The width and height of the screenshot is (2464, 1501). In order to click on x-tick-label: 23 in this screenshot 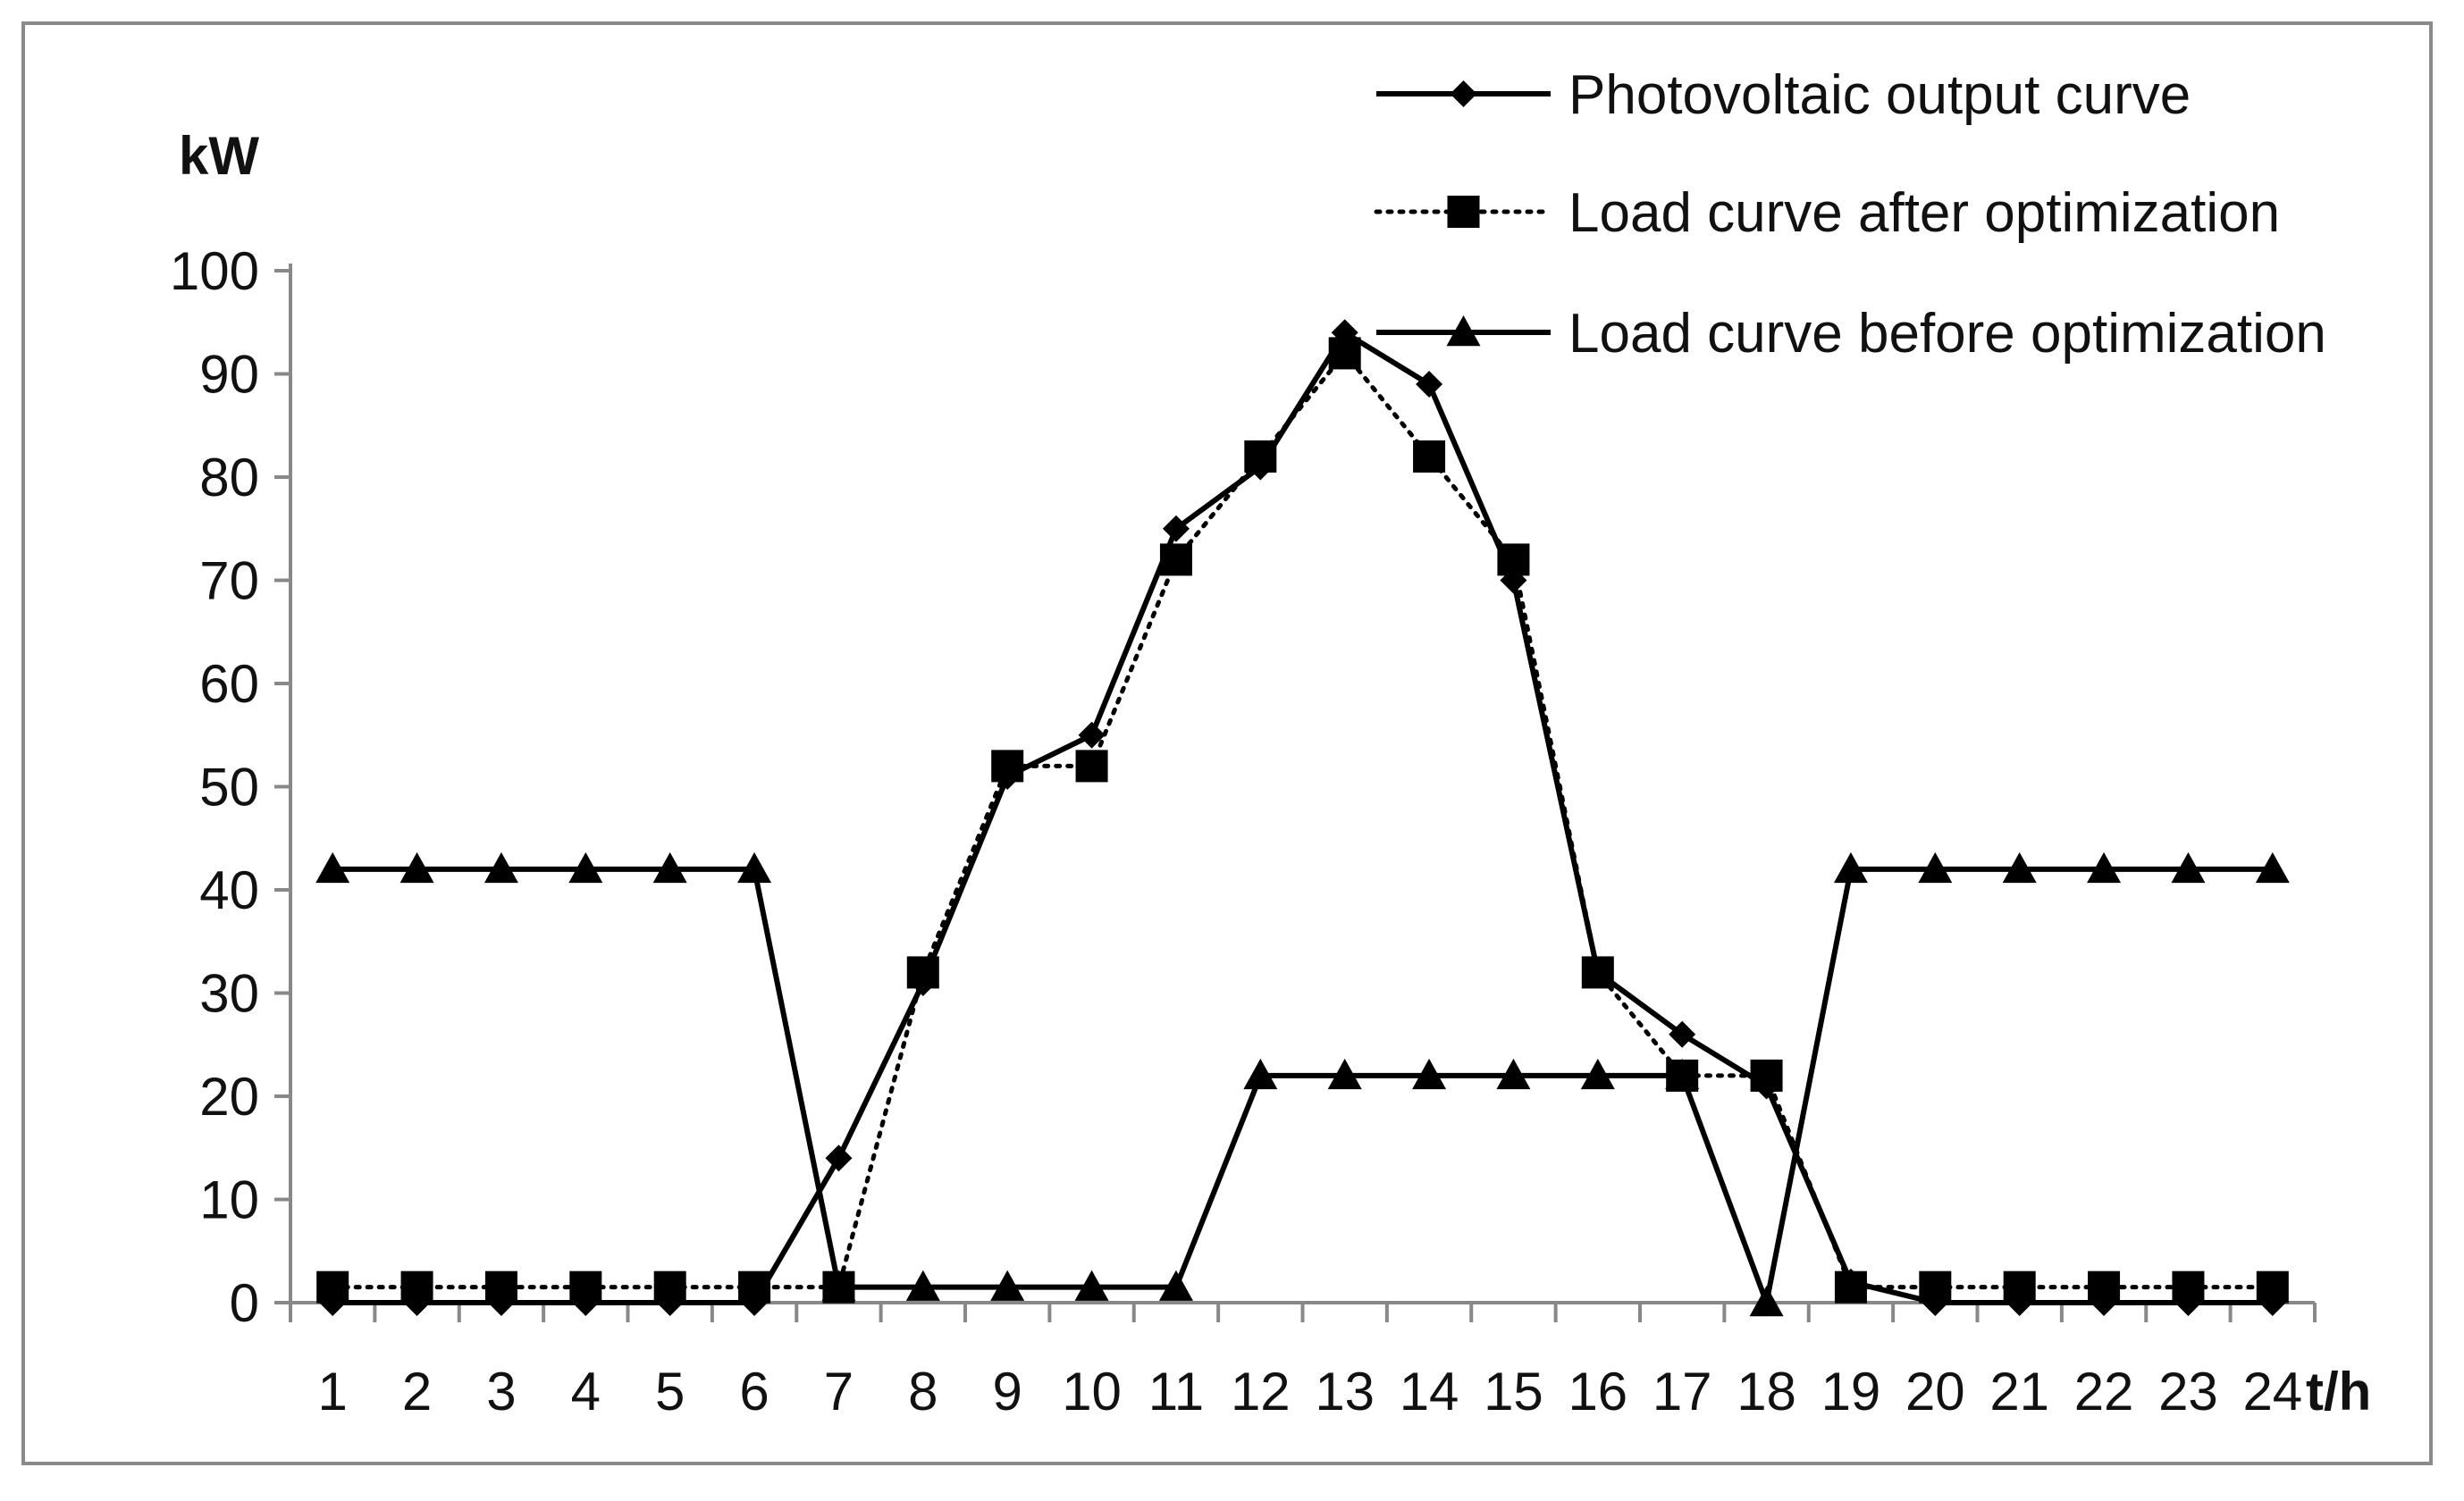, I will do `click(2188, 1391)`.